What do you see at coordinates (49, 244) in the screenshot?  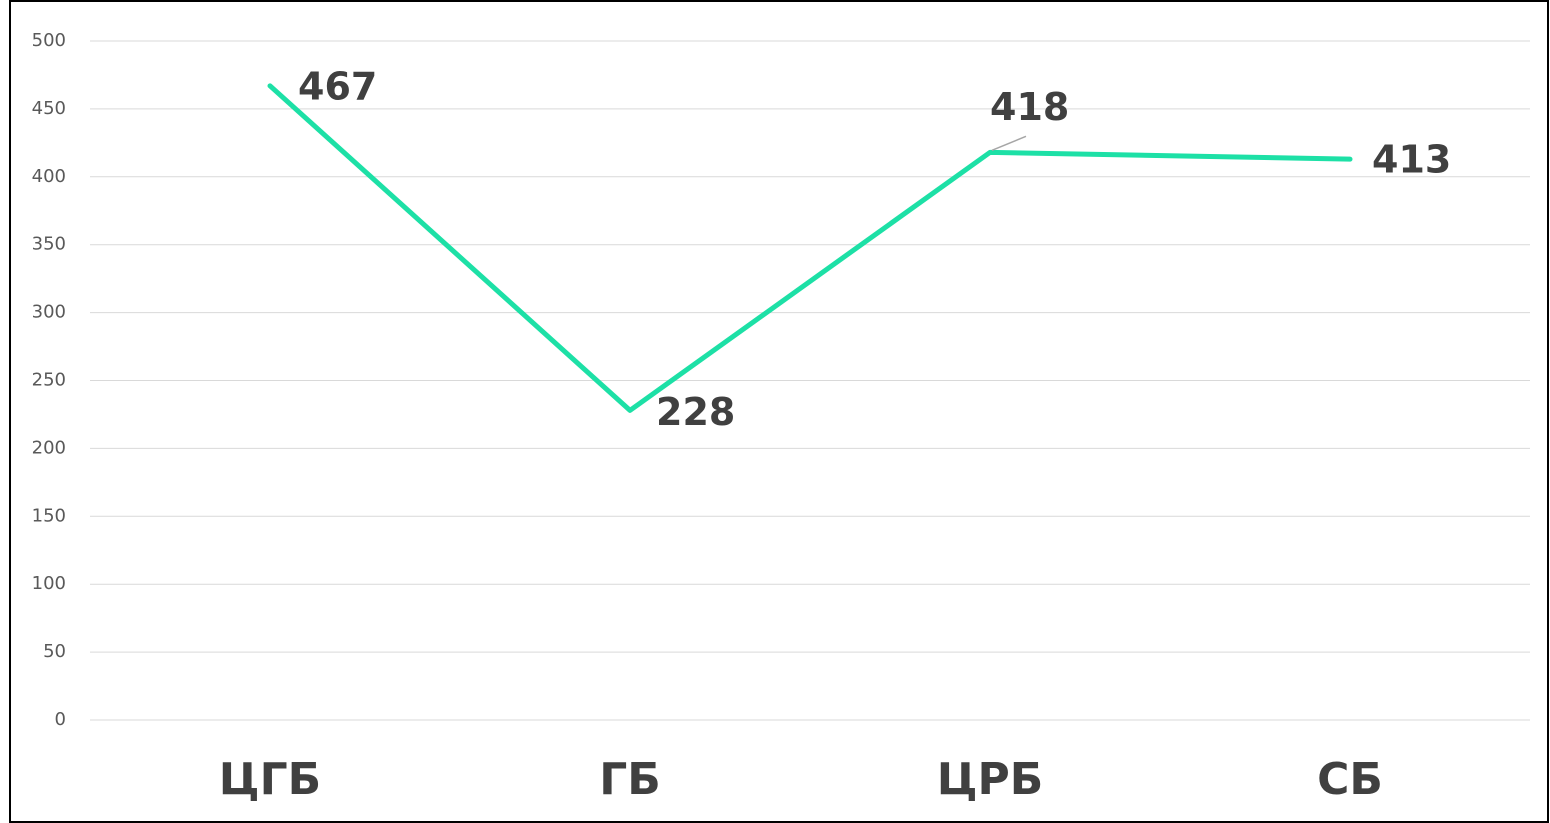 I see `y-tick-label: 350` at bounding box center [49, 244].